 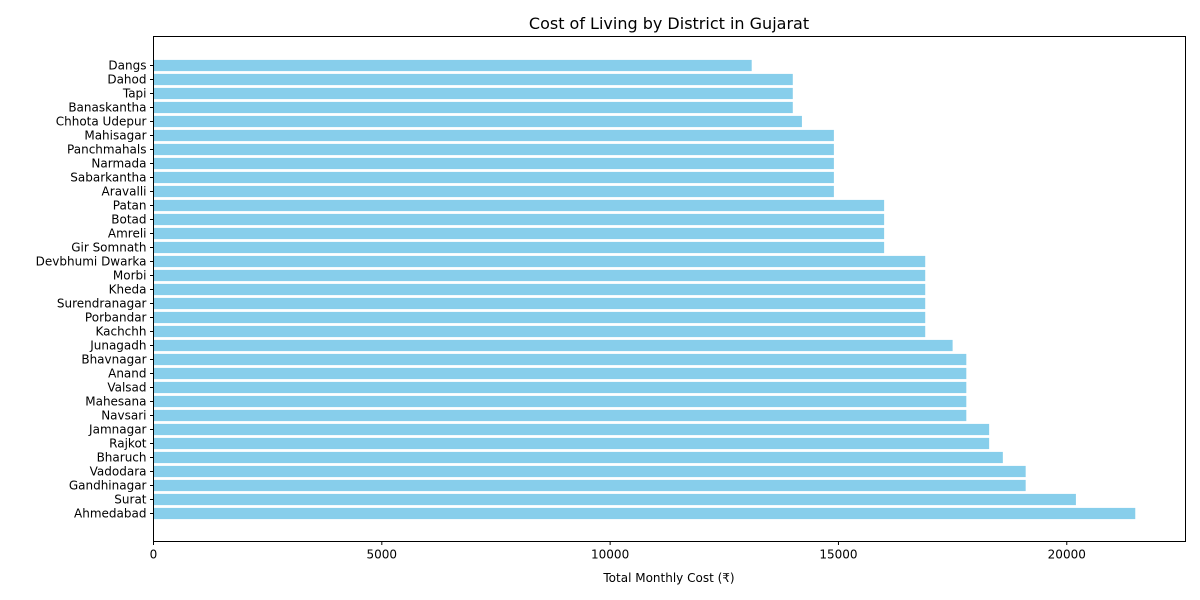 I want to click on bar-chhota-udepur, so click(x=477, y=121).